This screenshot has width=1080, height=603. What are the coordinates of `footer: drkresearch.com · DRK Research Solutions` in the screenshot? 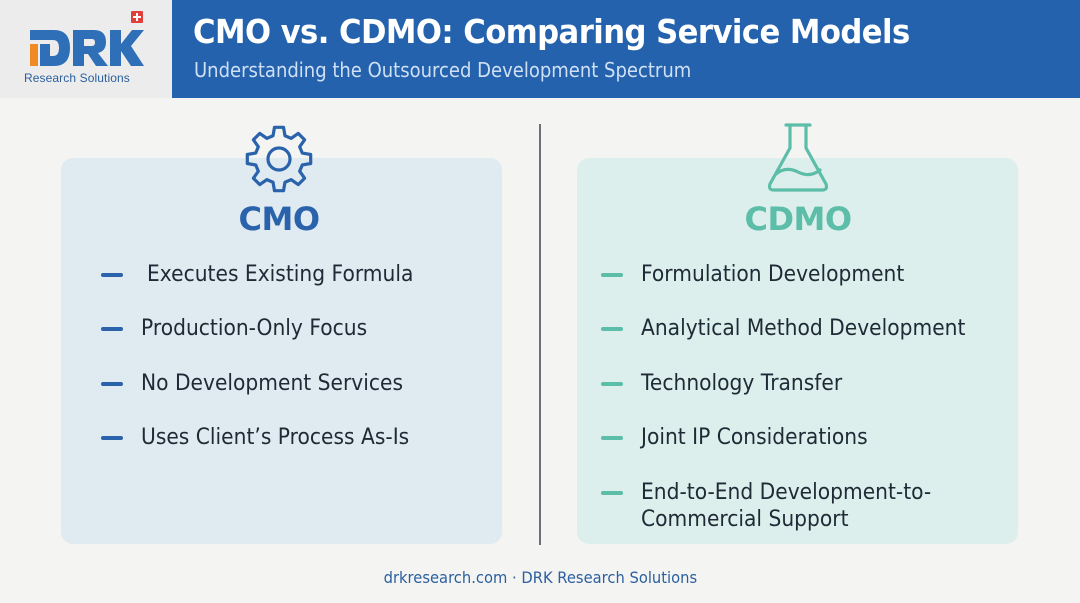 It's located at (540, 577).